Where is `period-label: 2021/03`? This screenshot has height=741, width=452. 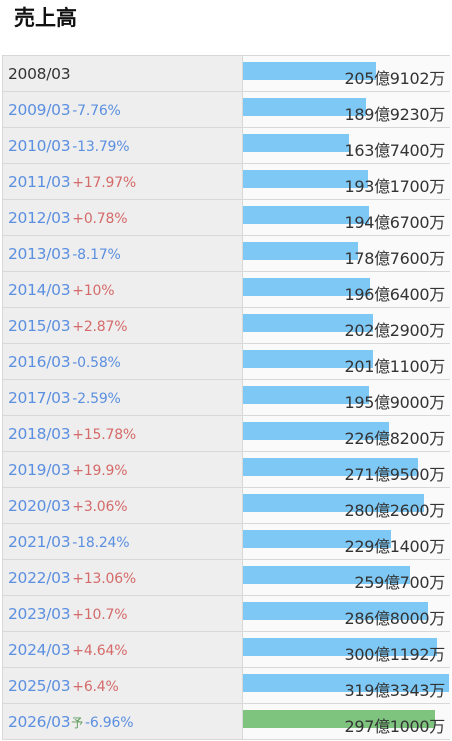
period-label: 2021/03 is located at coordinates (39, 542).